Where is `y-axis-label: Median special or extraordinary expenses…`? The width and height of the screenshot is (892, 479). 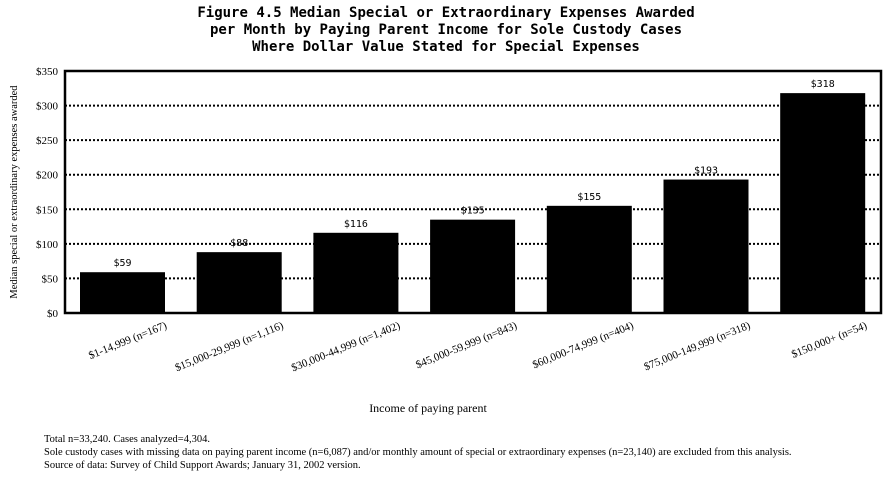 y-axis-label: Median special or extraordinary expenses… is located at coordinates (14, 192).